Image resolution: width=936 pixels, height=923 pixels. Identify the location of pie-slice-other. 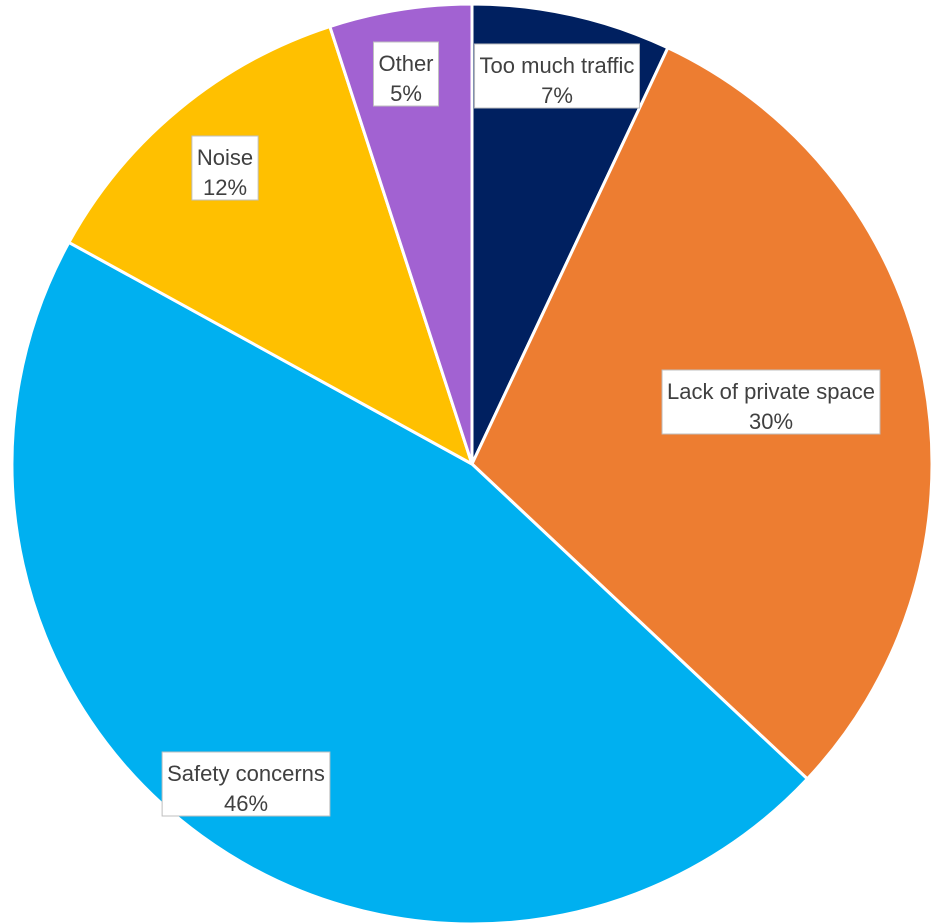
(401, 234).